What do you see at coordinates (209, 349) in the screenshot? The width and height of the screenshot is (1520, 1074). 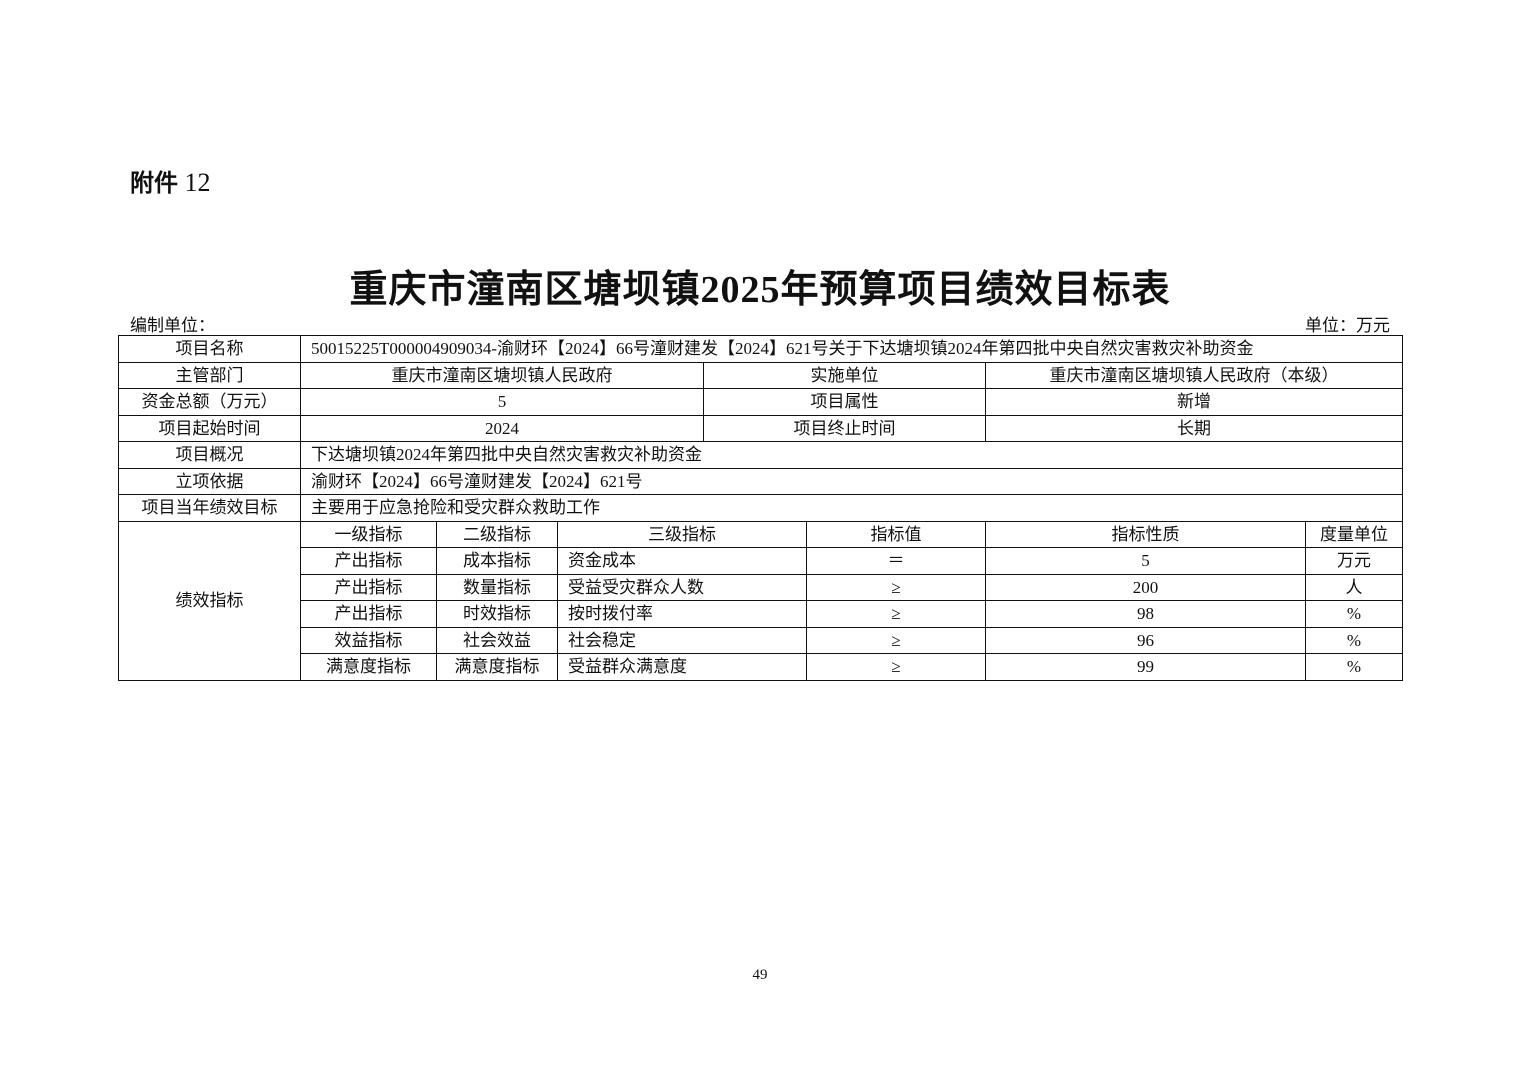 I see `project-name-label: 项目名称` at bounding box center [209, 349].